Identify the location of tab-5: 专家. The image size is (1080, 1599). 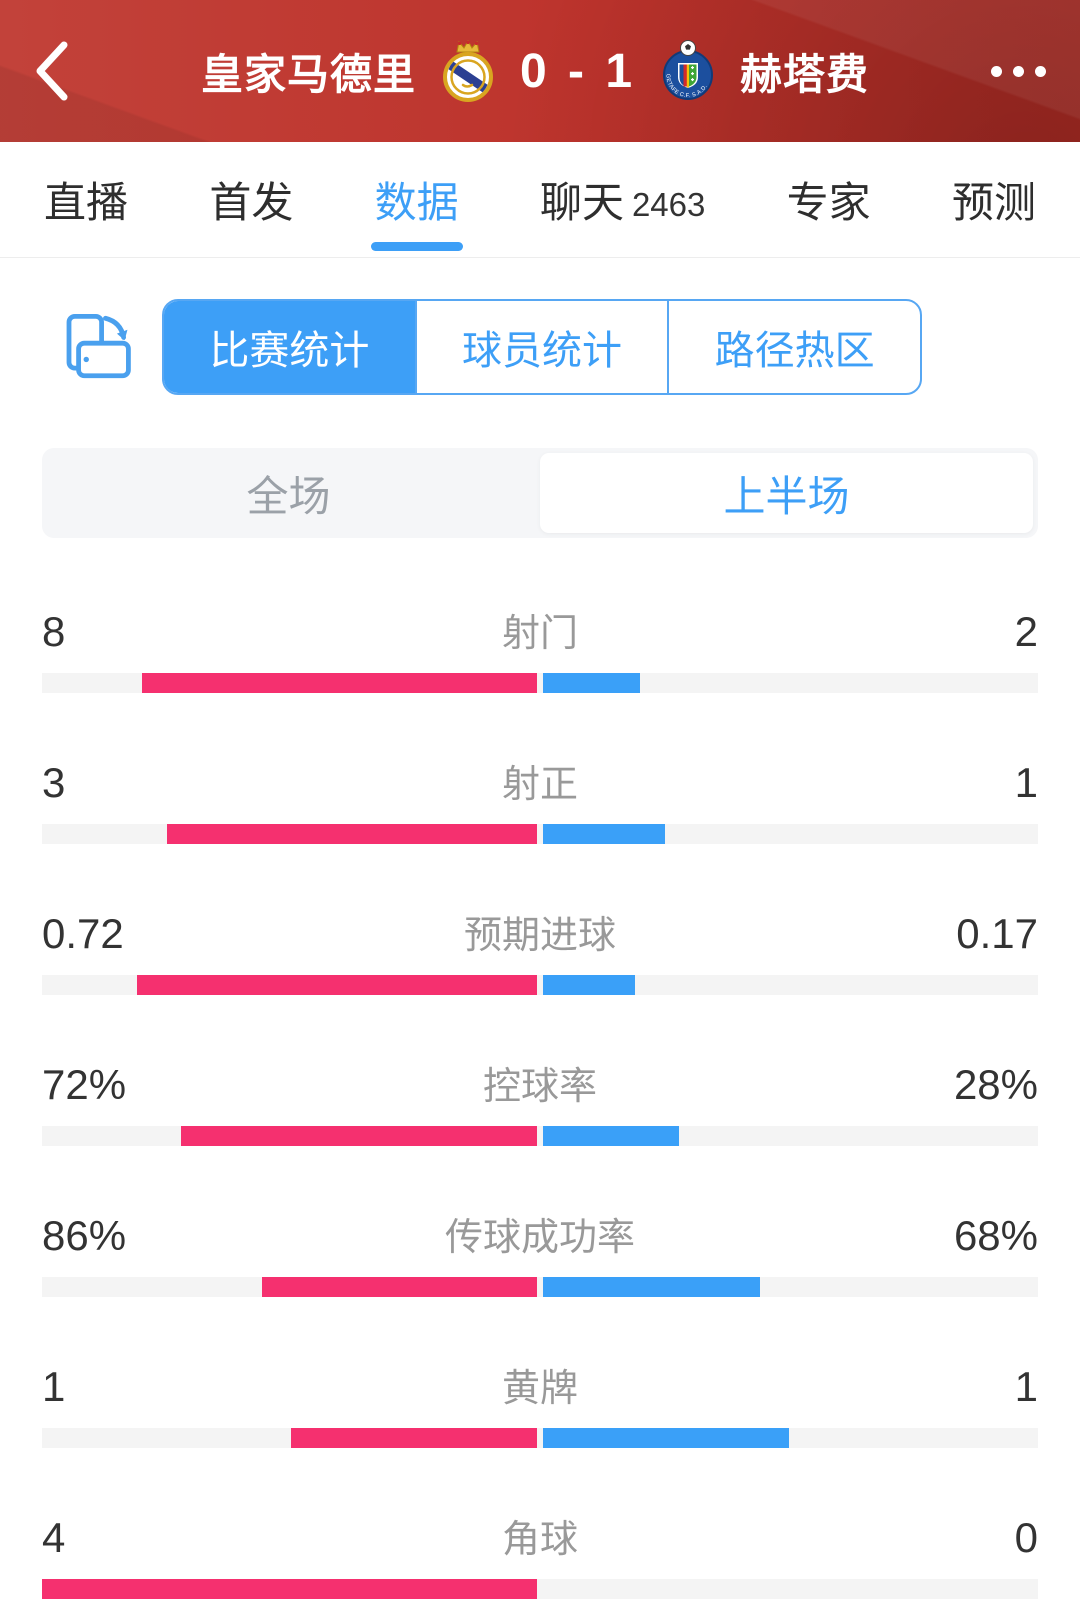
(829, 199).